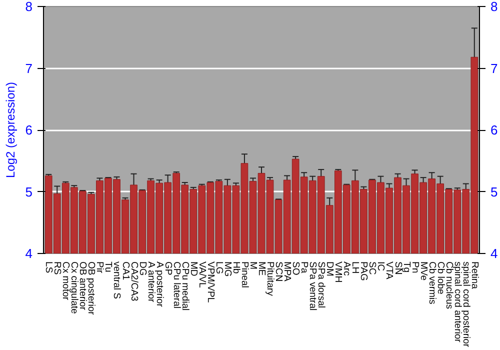 The height and width of the screenshot is (350, 500). I want to click on x-tick-label: spinal cord anterior, so click(457, 302).